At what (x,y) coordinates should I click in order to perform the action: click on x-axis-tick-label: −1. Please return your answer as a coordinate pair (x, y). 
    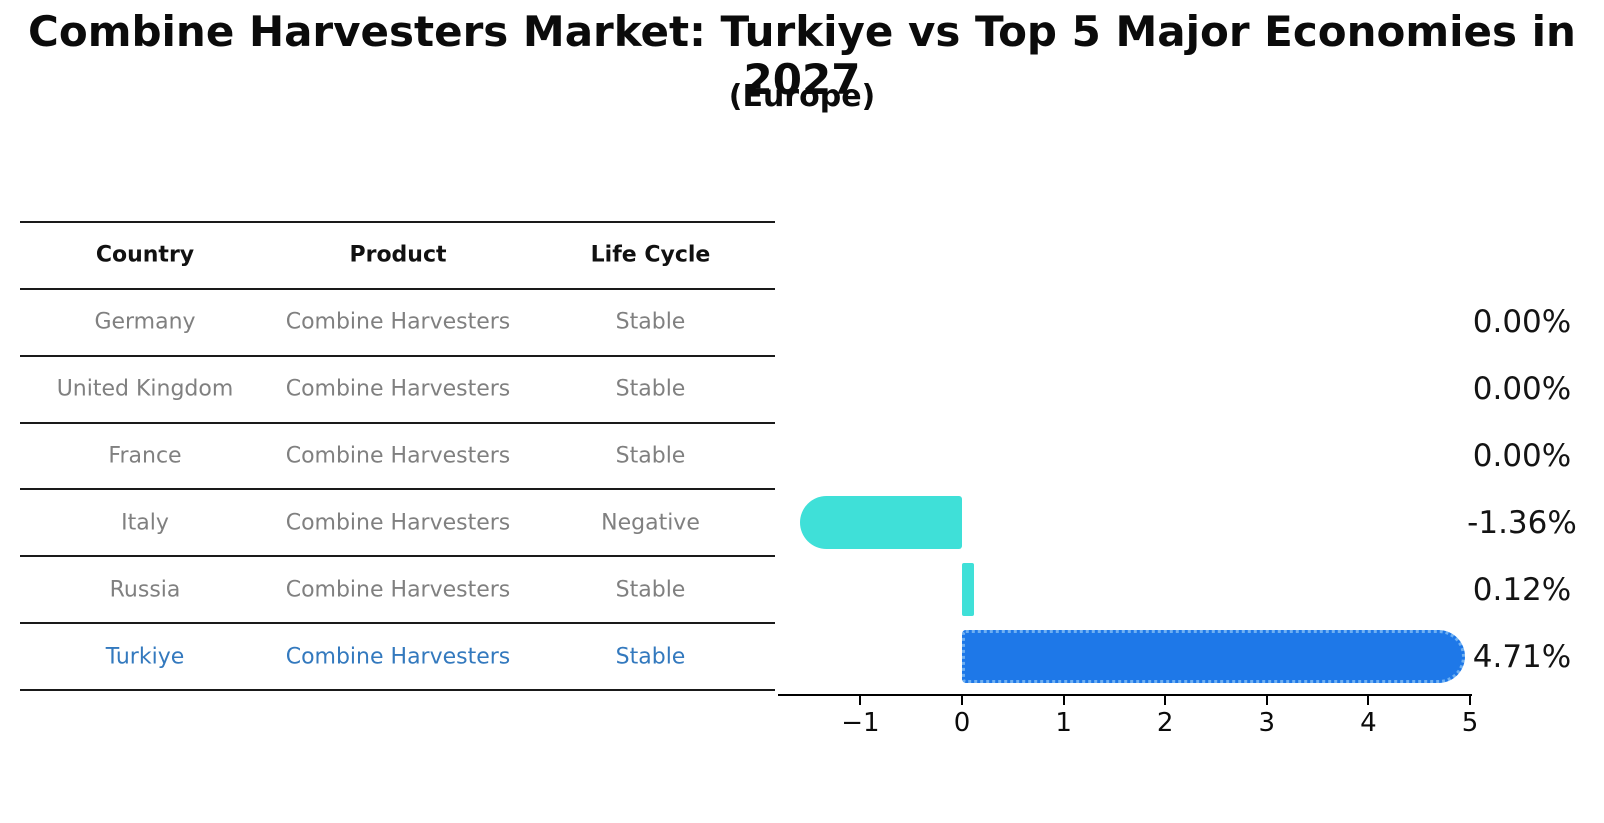
    Looking at the image, I should click on (860, 723).